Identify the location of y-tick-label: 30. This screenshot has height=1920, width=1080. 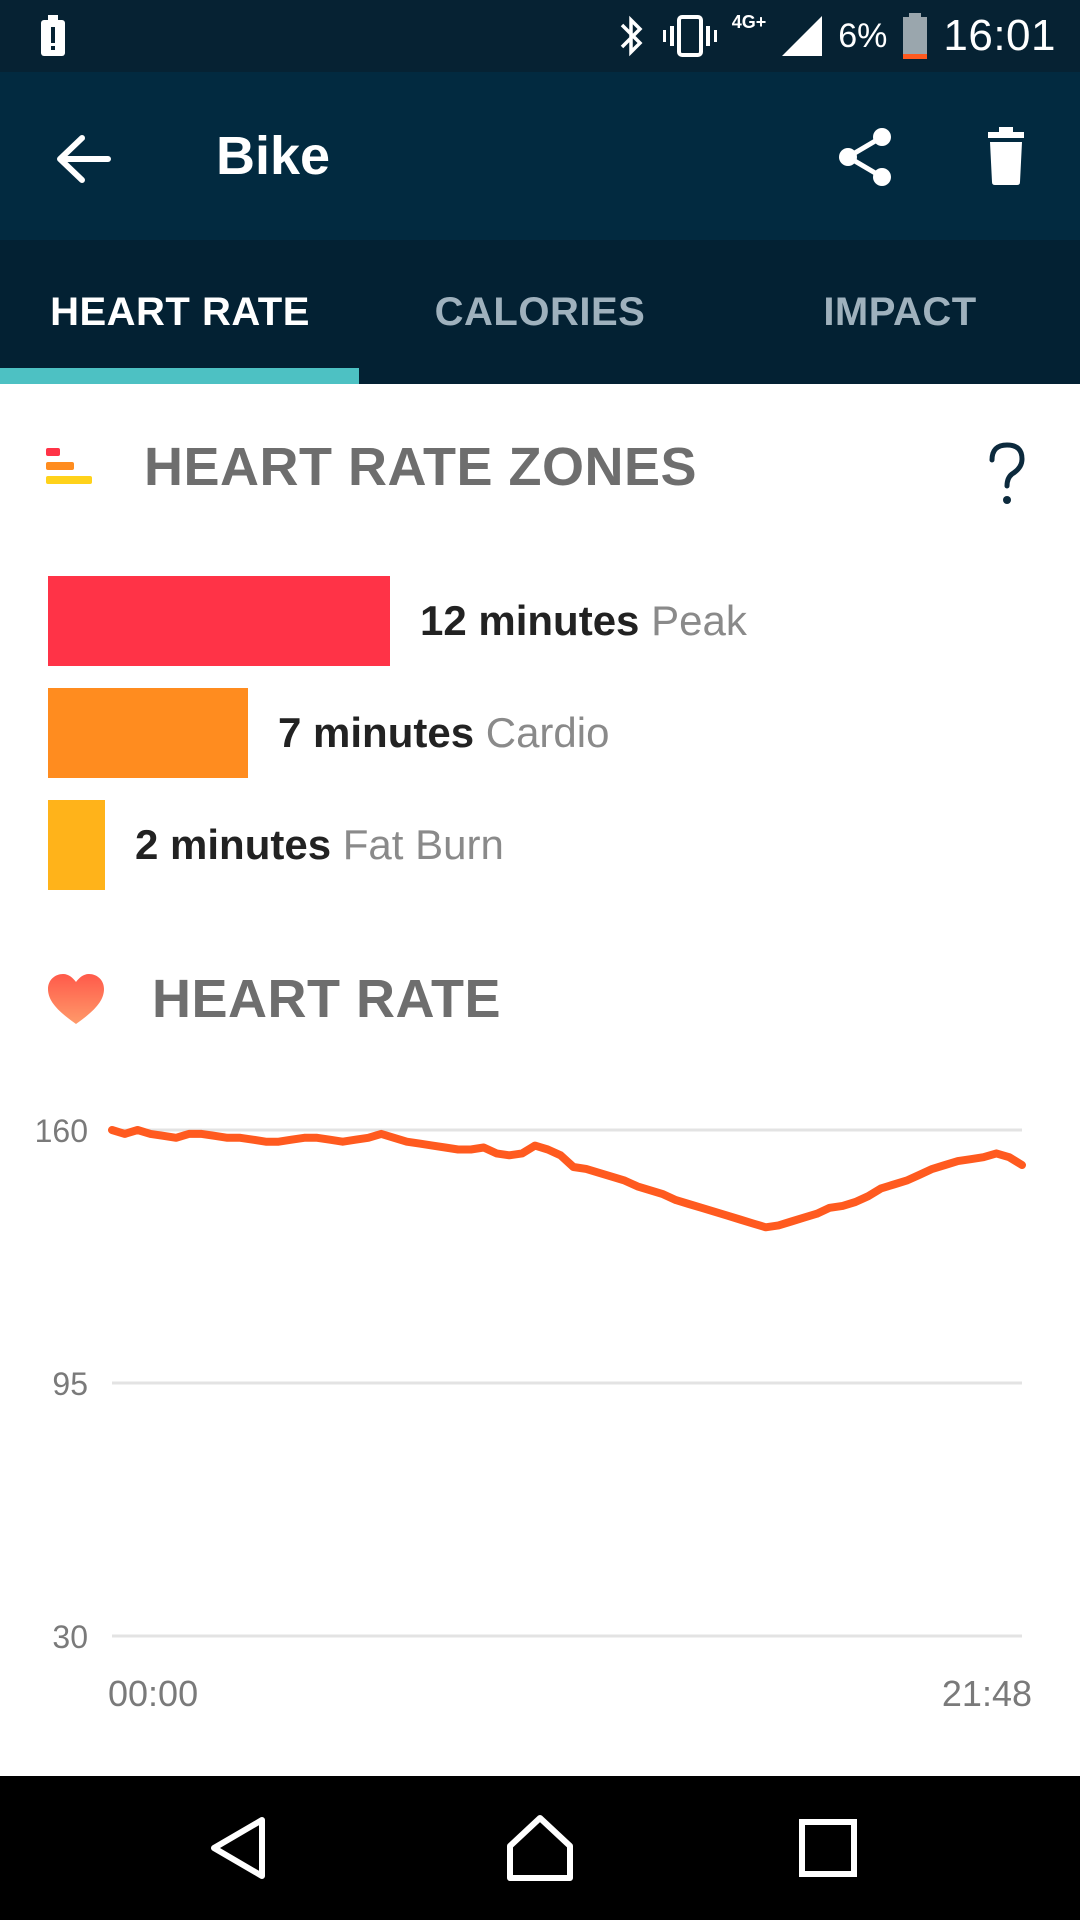
(70, 1637).